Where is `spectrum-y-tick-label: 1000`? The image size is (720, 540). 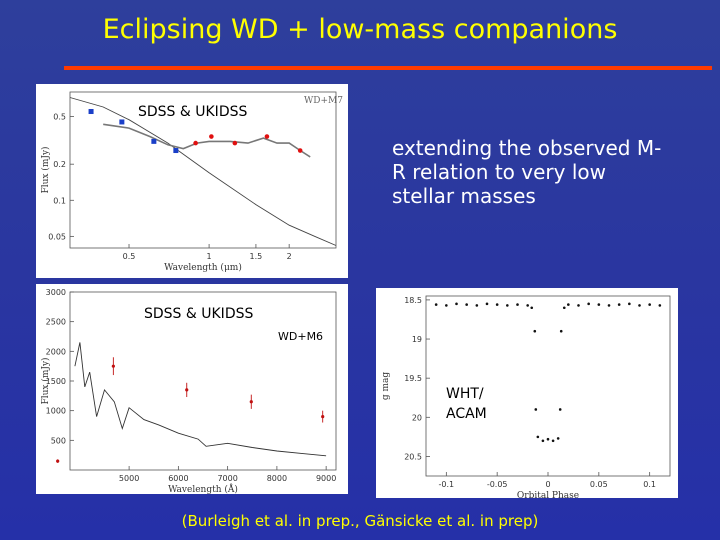 spectrum-y-tick-label: 1000 is located at coordinates (56, 411).